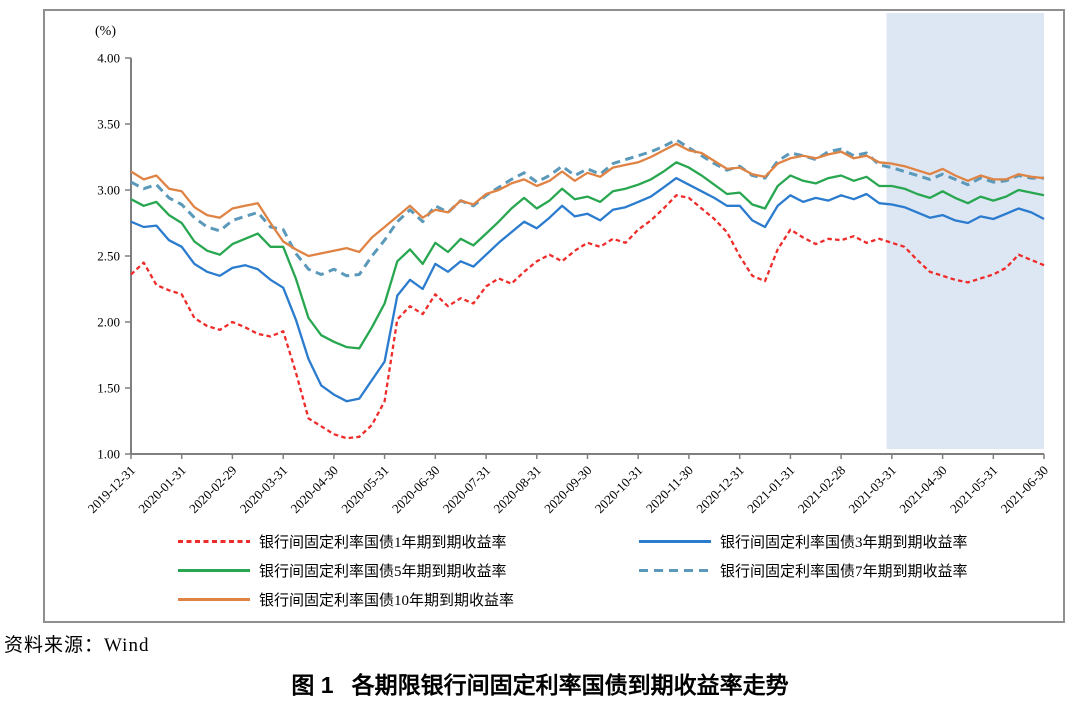 Image resolution: width=1080 pixels, height=706 pixels. Describe the element at coordinates (112, 490) in the screenshot. I see `x-tick-label: 2019-12-31` at that location.